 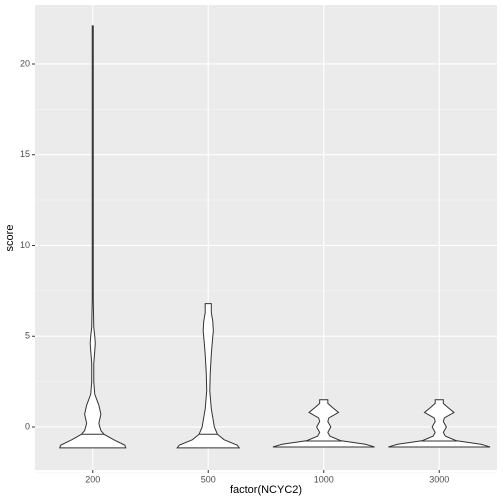 I want to click on x-axis-title: factor(NCYC2), so click(x=266, y=490).